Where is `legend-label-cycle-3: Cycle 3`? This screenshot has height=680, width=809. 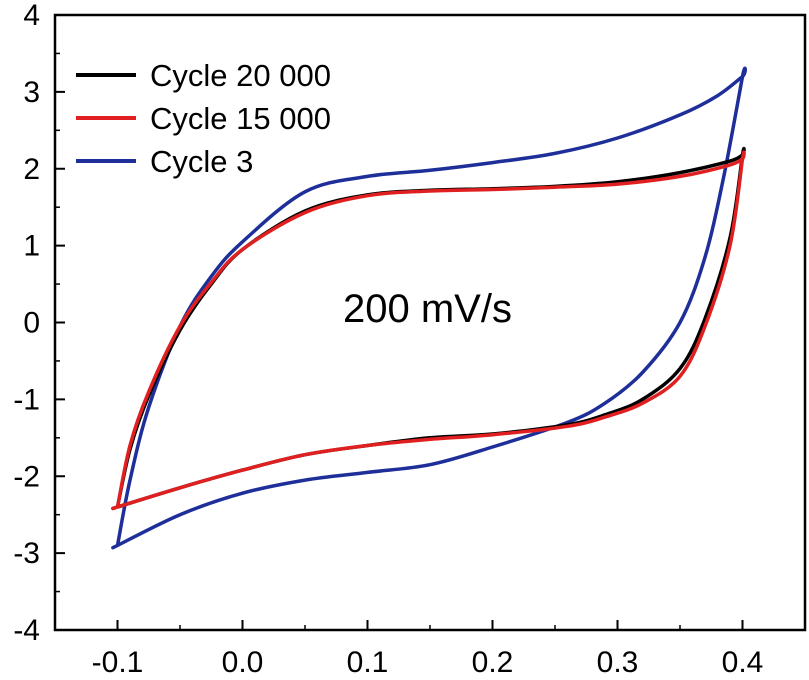
legend-label-cycle-3: Cycle 3 is located at coordinates (201, 161).